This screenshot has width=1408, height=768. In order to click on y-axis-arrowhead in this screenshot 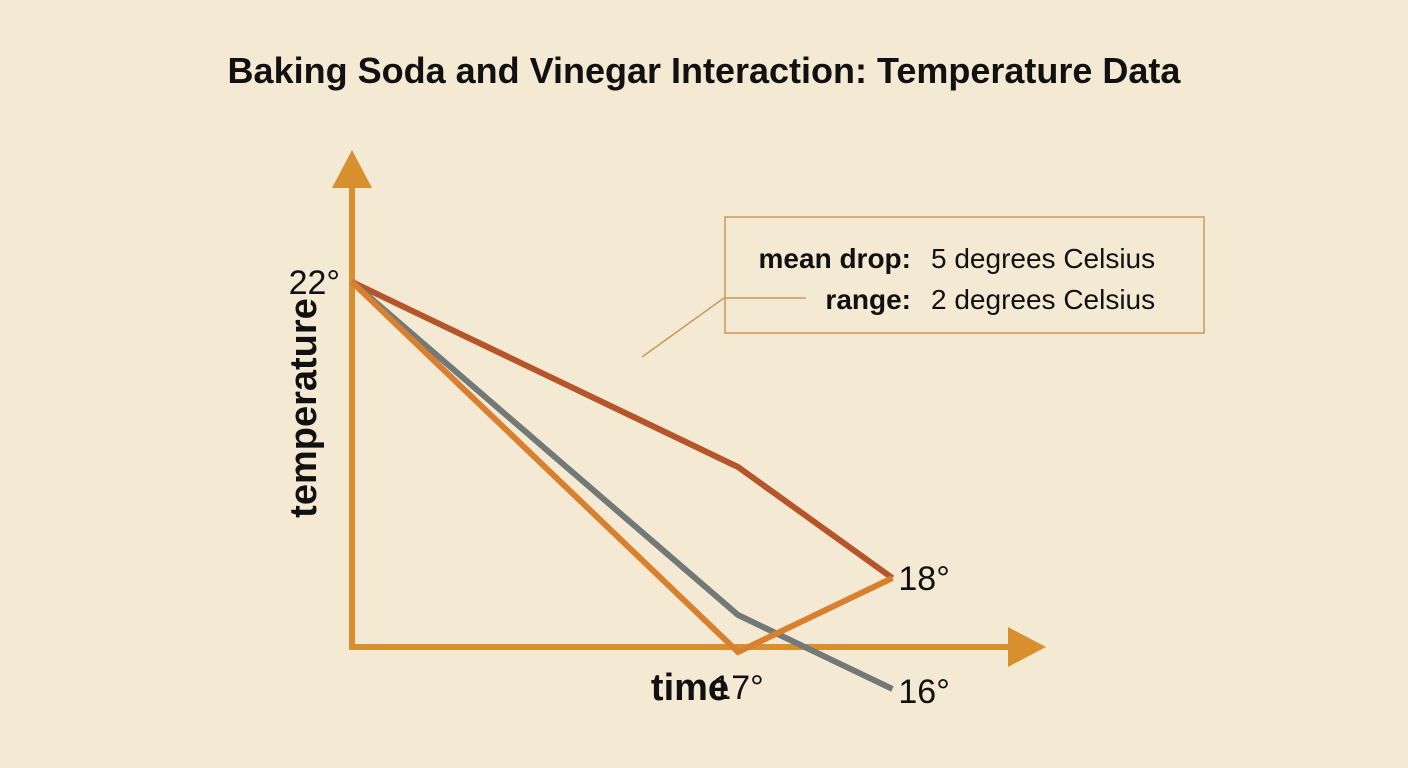, I will do `click(352, 169)`.